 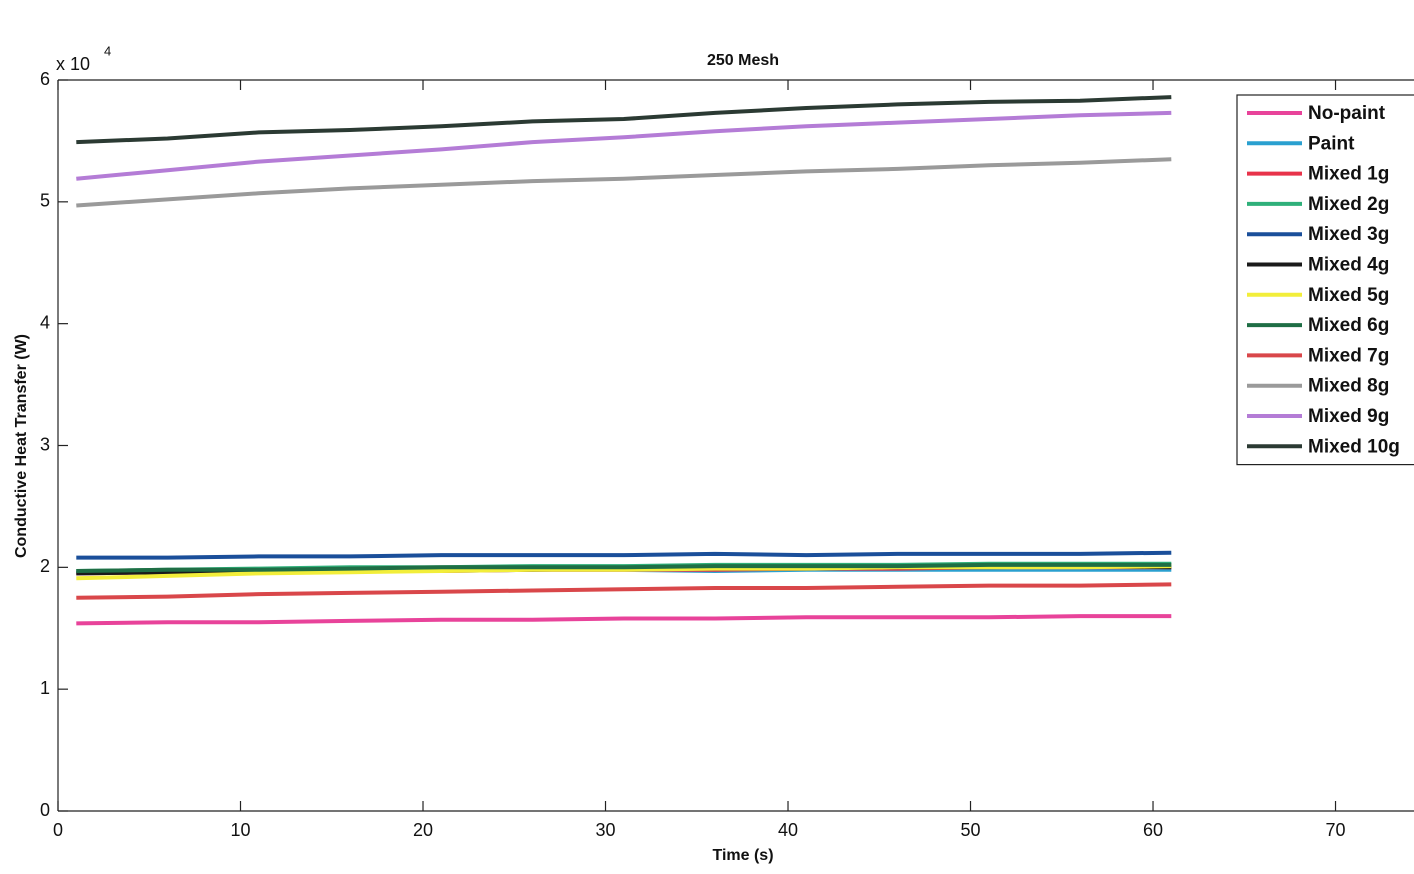 What do you see at coordinates (45, 810) in the screenshot?
I see `y-tick-label: 0` at bounding box center [45, 810].